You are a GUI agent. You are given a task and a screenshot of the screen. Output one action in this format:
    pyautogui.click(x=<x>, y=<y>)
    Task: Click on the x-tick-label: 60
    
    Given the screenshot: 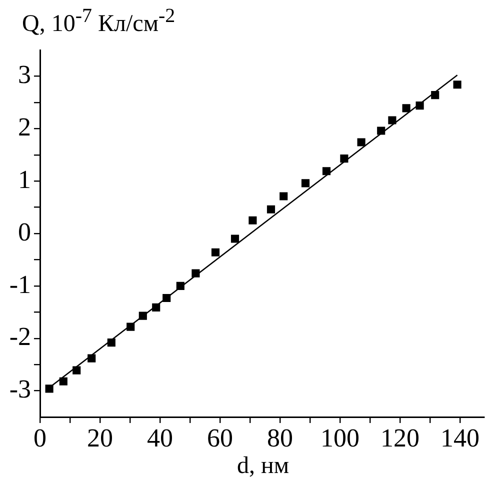 What is the action you would take?
    pyautogui.click(x=220, y=437)
    